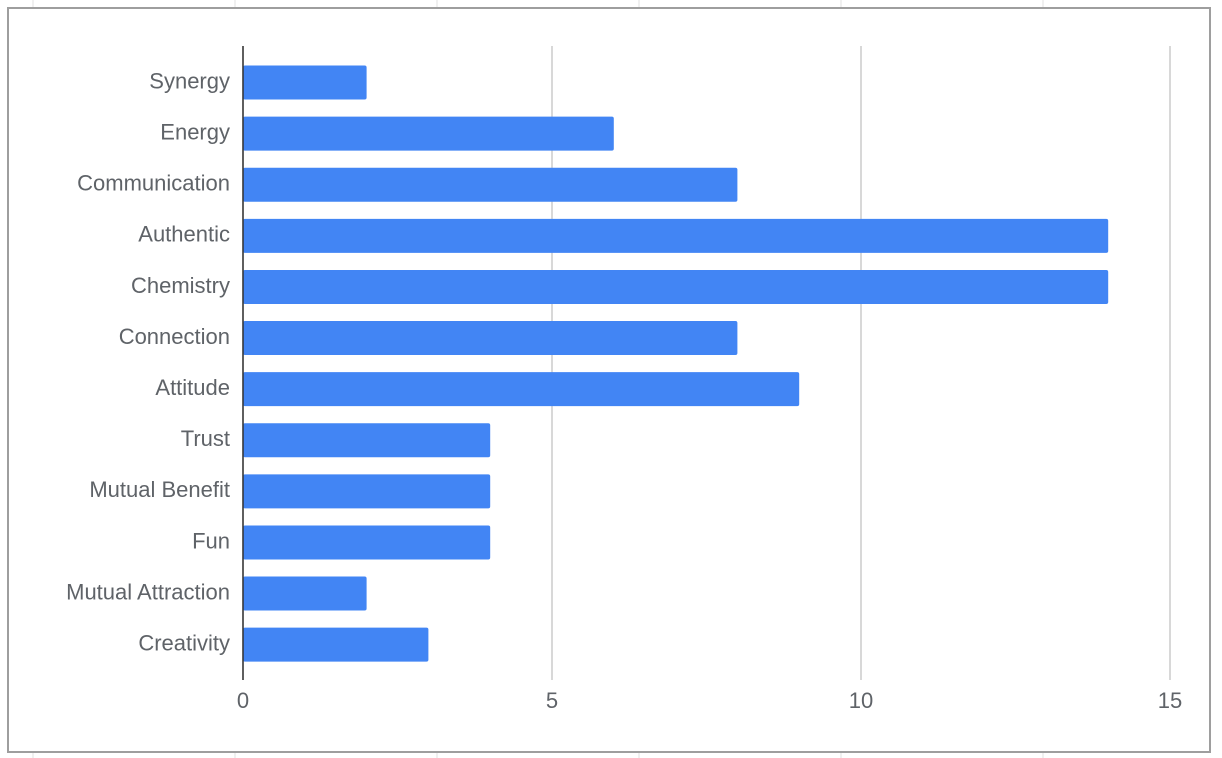 The height and width of the screenshot is (758, 1222). Describe the element at coordinates (192, 387) in the screenshot. I see `y-tick-label: Attitude` at that location.